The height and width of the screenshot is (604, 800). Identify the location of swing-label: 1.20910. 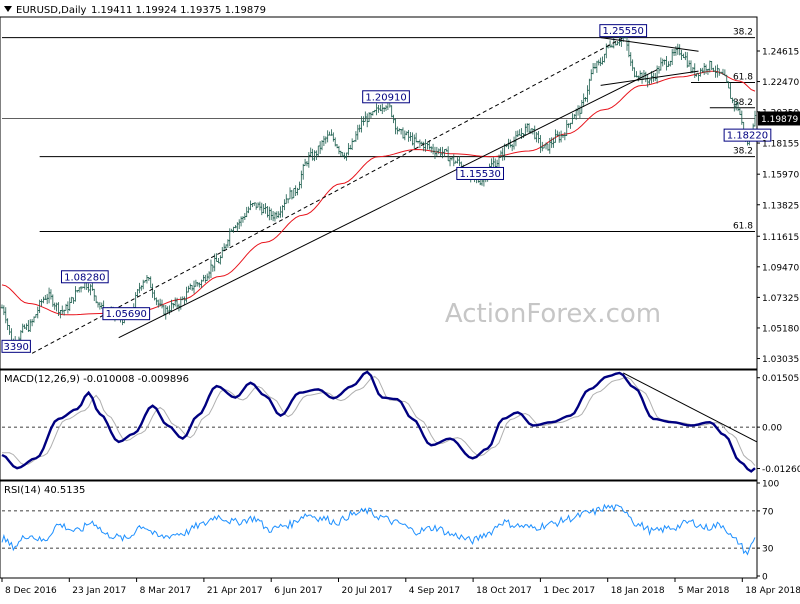
(386, 97).